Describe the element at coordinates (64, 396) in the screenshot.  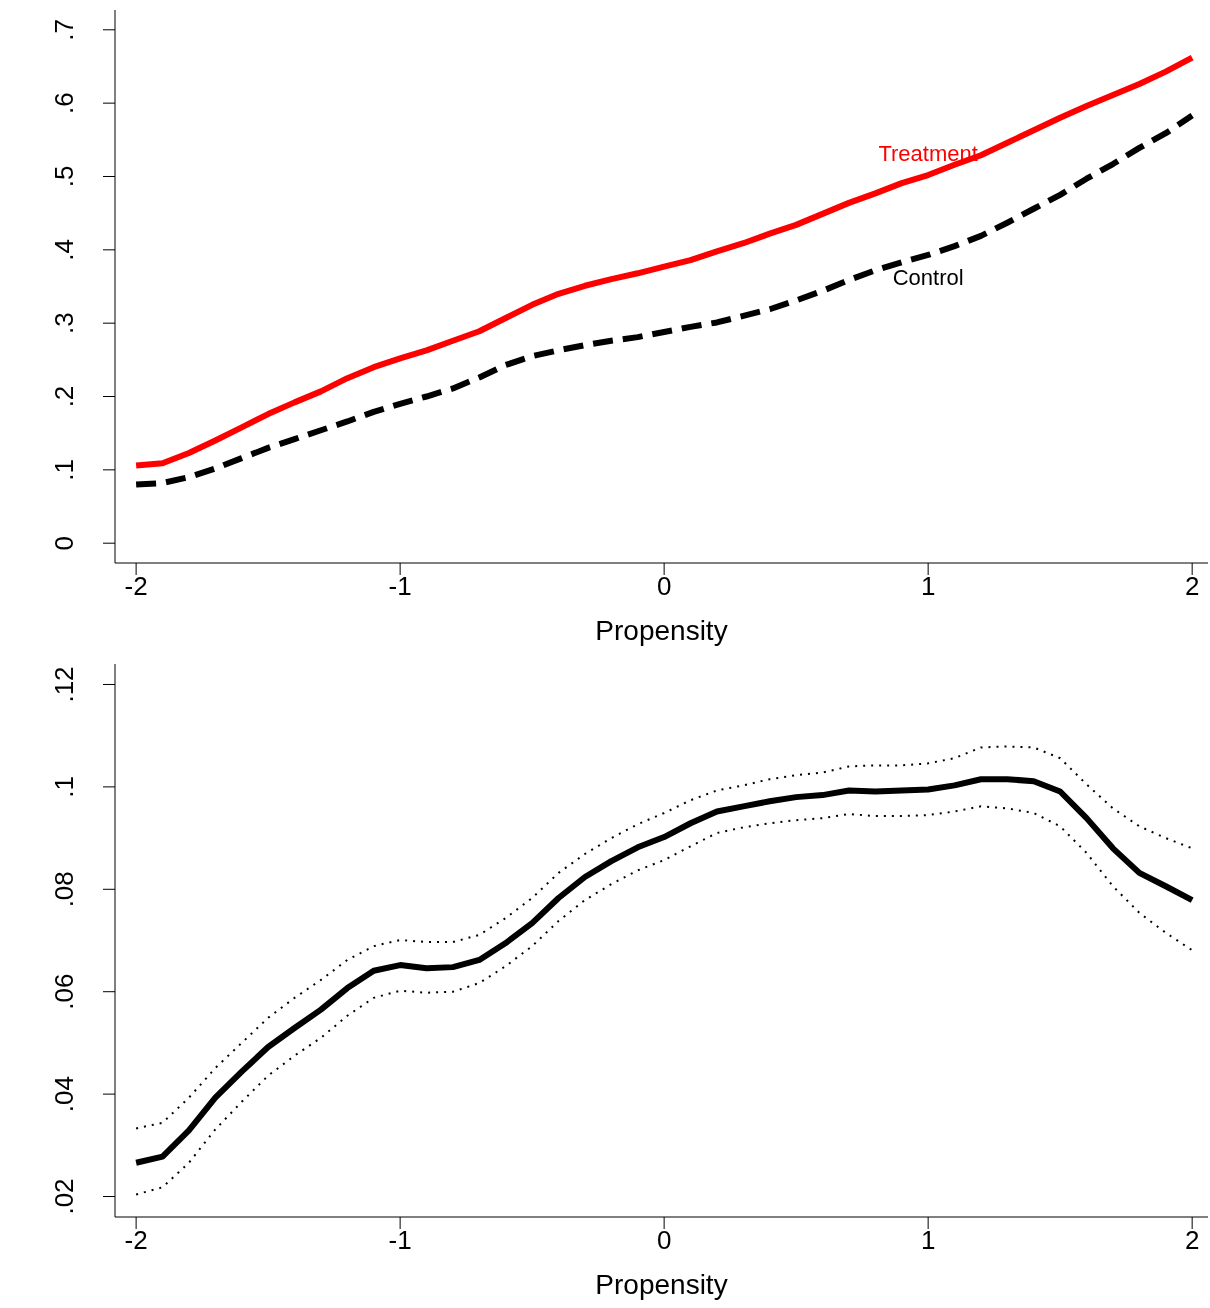
I see `y-tick-label: .2` at that location.